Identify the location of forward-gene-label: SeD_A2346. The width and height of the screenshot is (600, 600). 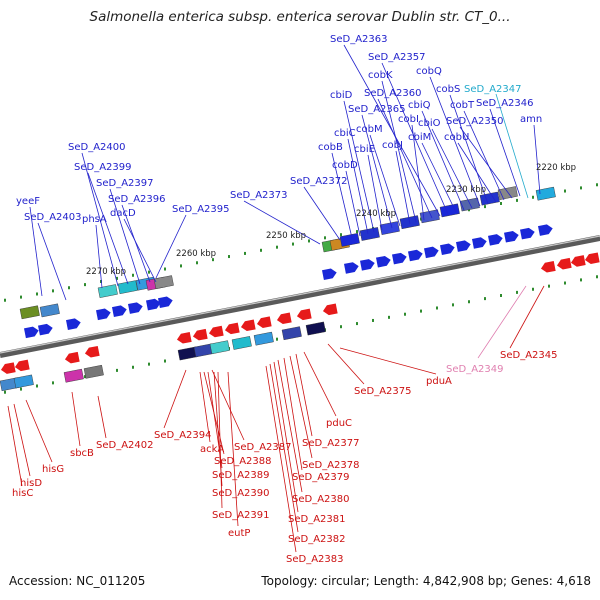
(505, 103).